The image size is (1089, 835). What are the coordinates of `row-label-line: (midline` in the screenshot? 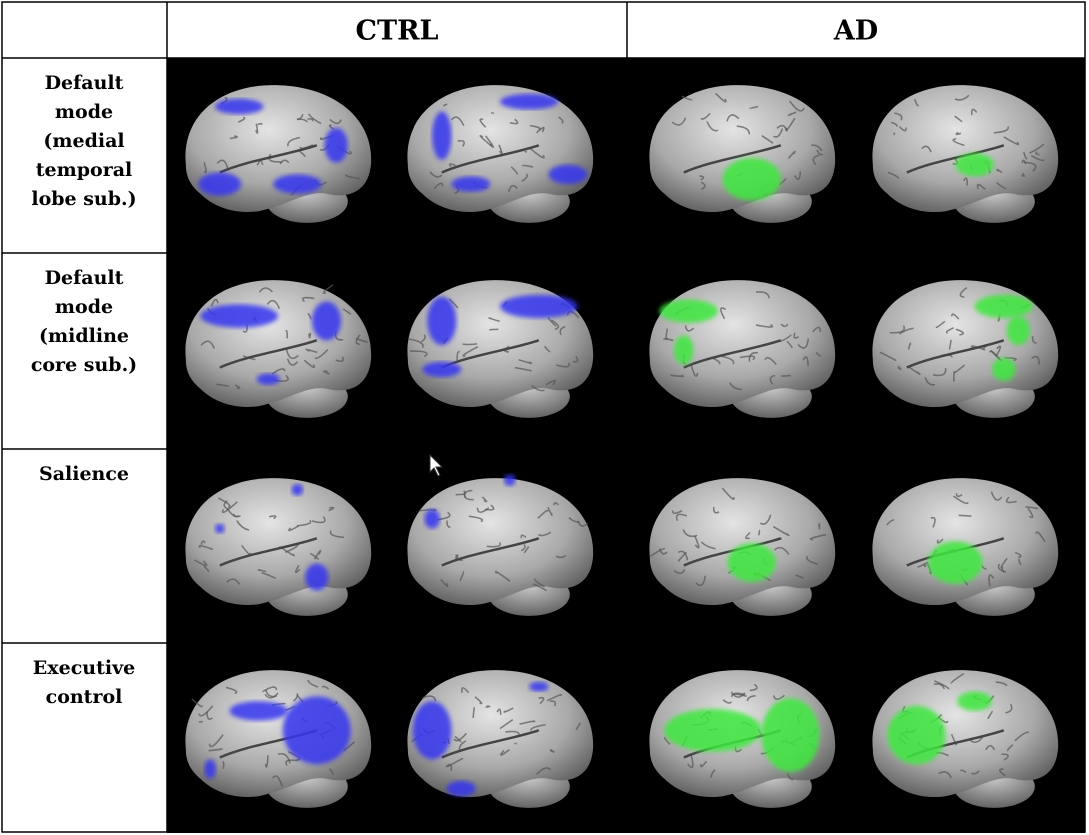 It's located at (84, 336).